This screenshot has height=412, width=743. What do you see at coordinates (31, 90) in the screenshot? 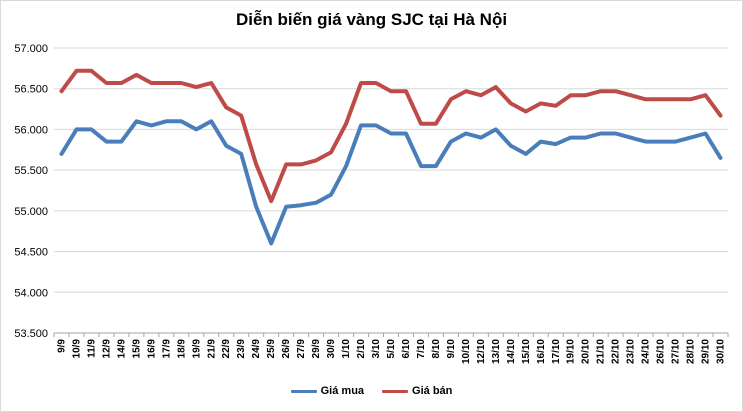
I see `y-tick-label: 56.500` at bounding box center [31, 90].